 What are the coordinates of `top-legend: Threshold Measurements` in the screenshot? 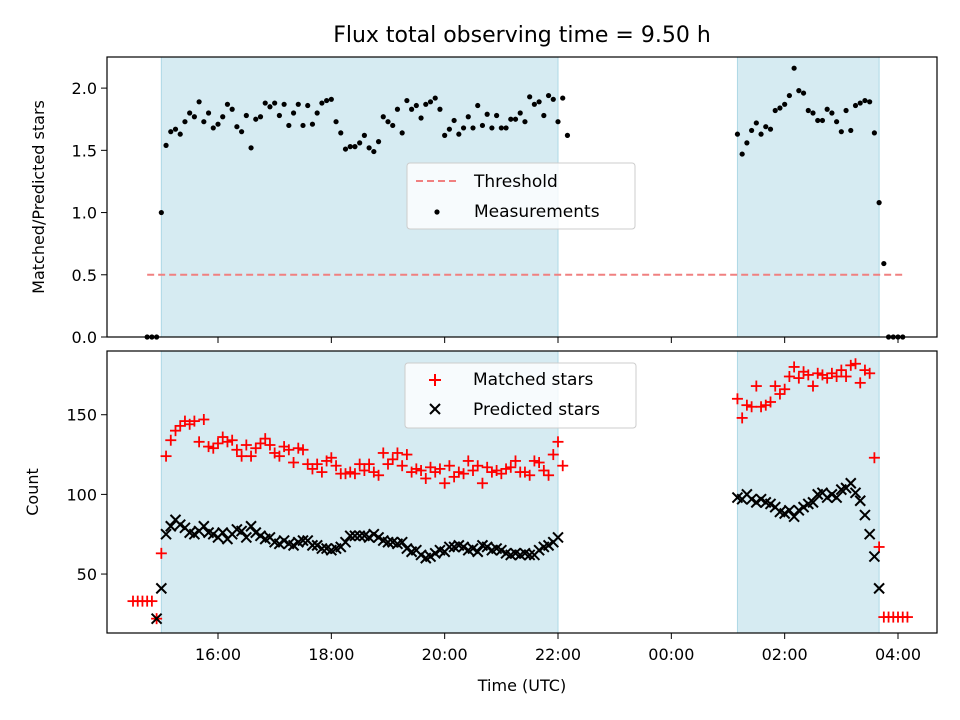 It's located at (521, 196).